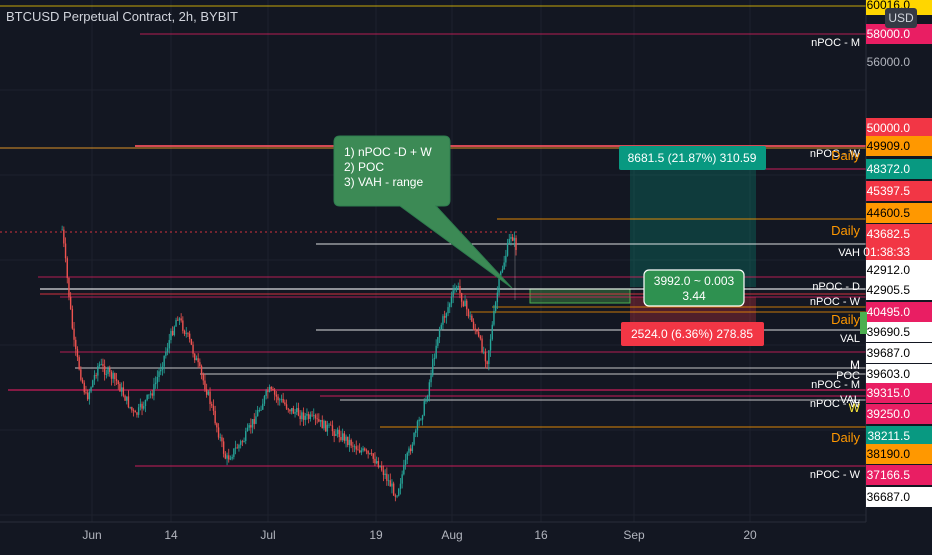  Describe the element at coordinates (122, 16) in the screenshot. I see `chart-title: BTCUSD Perpetual Contract, 2h, BYBIT` at that location.